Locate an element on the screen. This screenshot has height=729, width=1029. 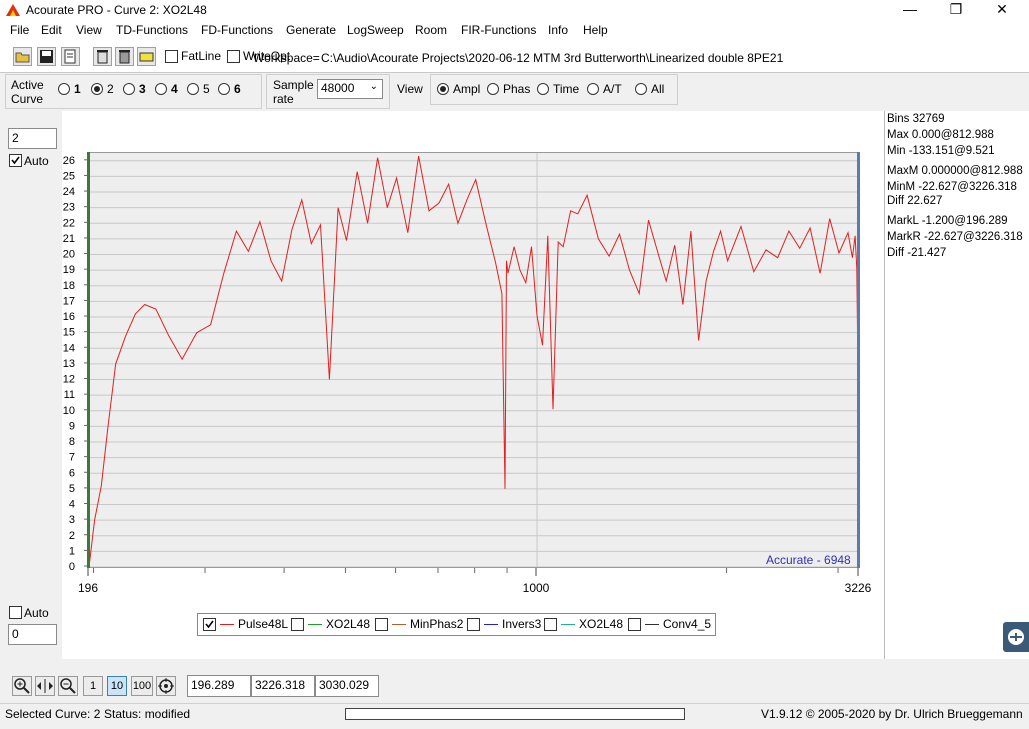
workspace-label: Workspace= is located at coordinates (286, 58).